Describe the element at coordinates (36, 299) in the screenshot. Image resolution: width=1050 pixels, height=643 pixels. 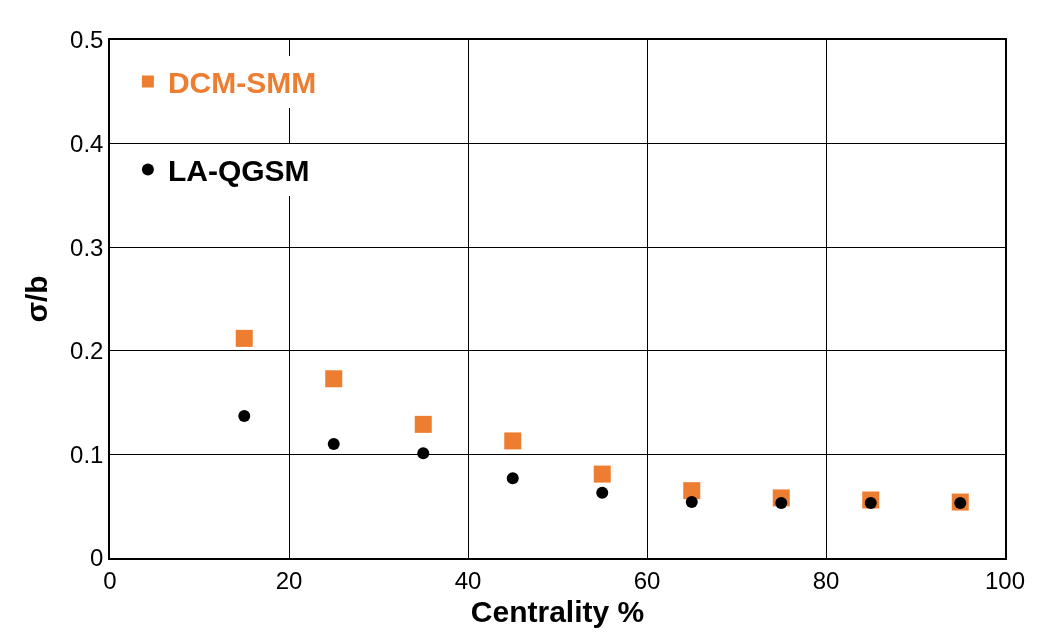
I see `y-axis-title: σ/b` at that location.